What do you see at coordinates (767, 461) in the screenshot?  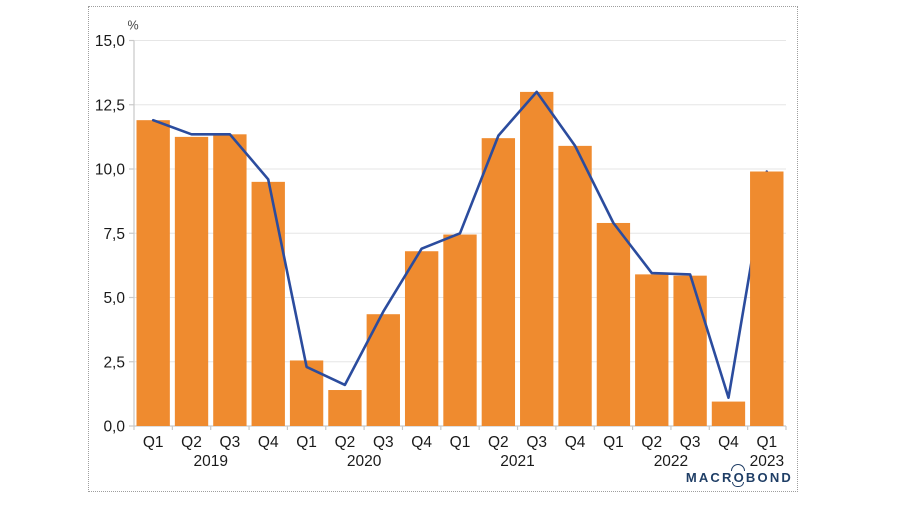 I see `year-label: 2023` at bounding box center [767, 461].